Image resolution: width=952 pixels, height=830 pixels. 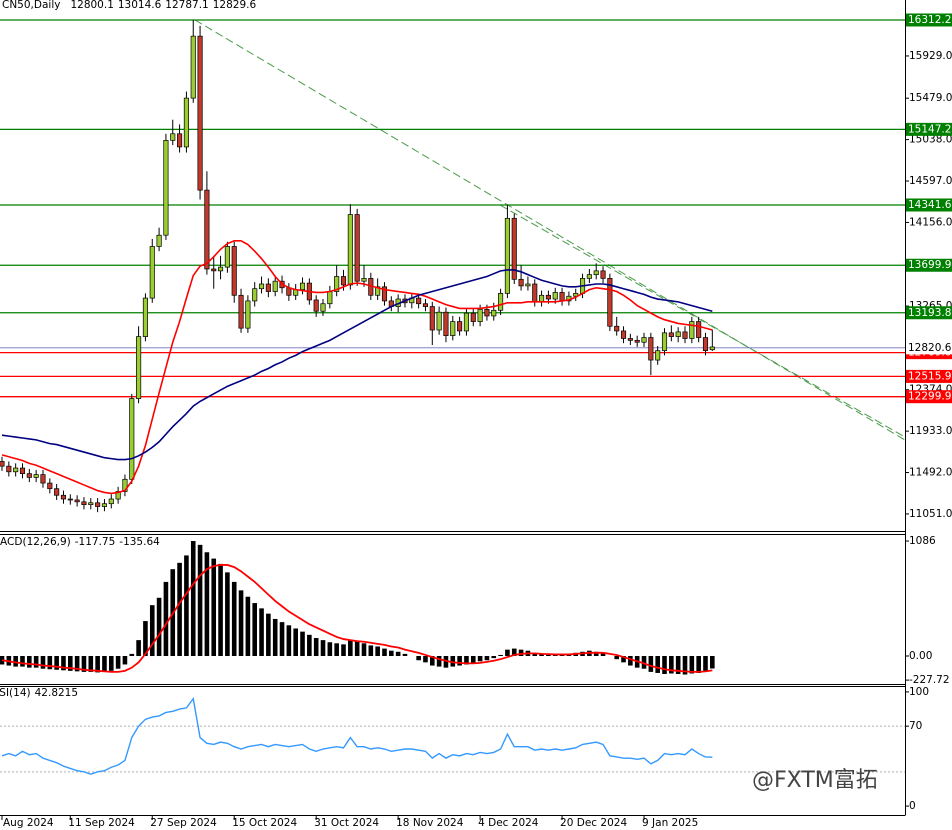 I want to click on y-tick-label: 15038.0, so click(x=930, y=140).